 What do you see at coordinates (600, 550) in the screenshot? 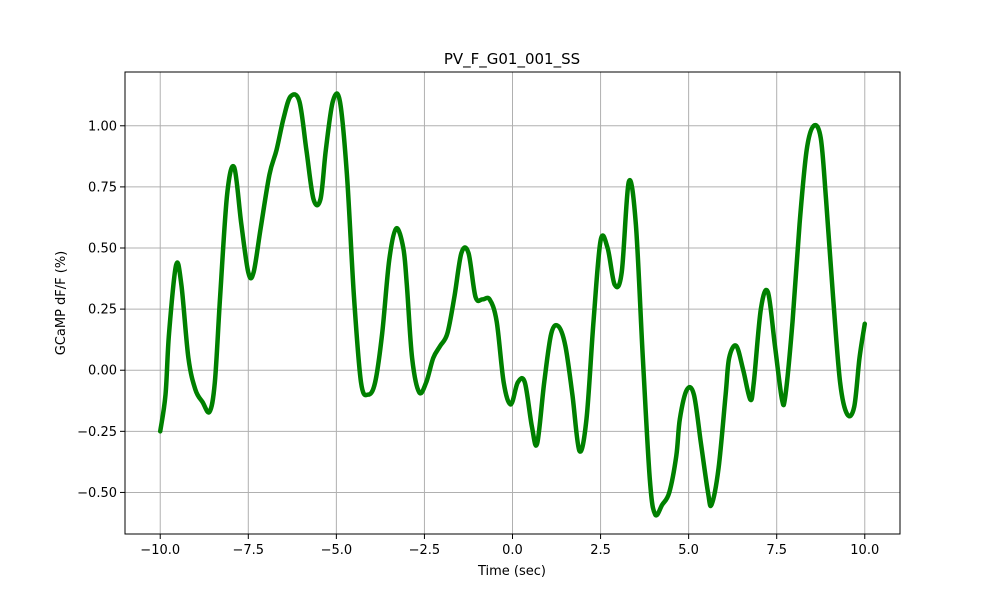
I see `x-tick-label: 2.5` at bounding box center [600, 550].